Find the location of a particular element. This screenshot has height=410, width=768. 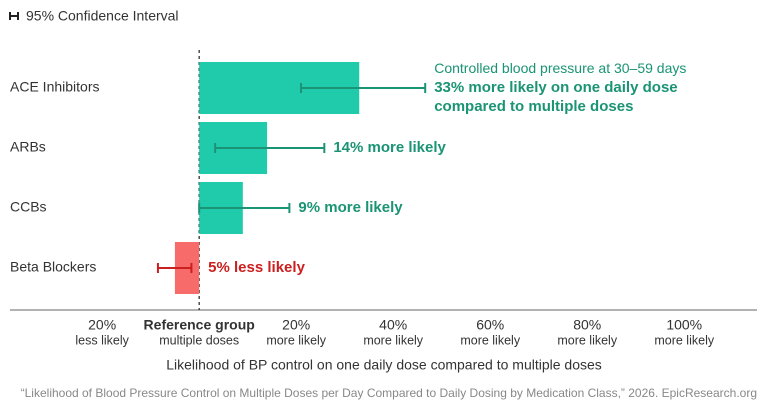

category-label: ACE Inhibitors is located at coordinates (54, 87).